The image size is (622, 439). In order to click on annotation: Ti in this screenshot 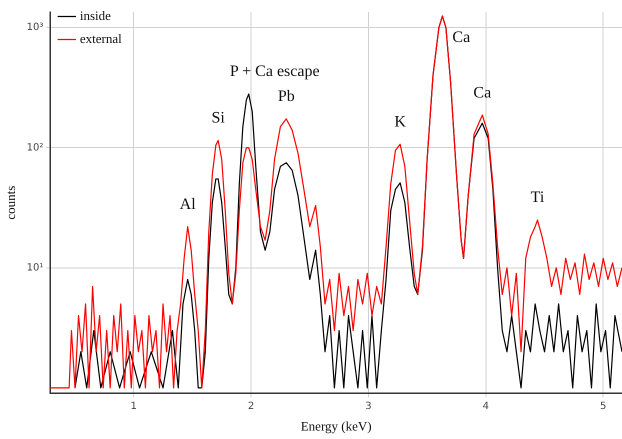, I will do `click(537, 197)`.